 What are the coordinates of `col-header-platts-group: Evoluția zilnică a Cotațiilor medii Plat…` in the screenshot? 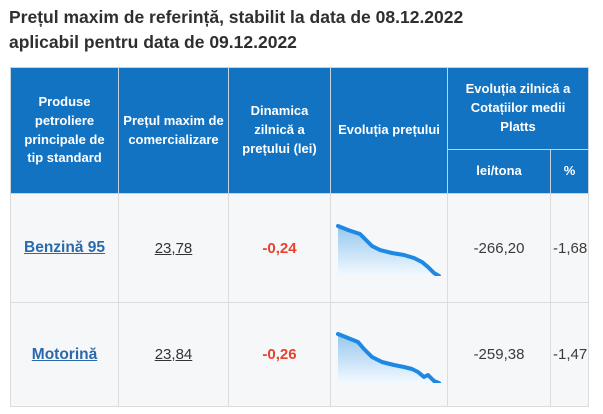 It's located at (518, 108).